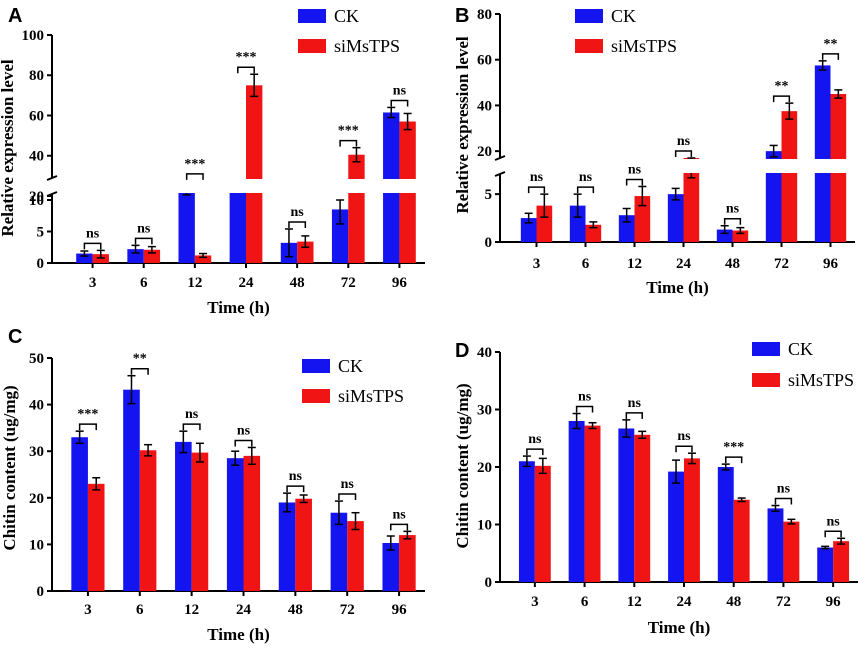  Describe the element at coordinates (52, 178) in the screenshot. I see `axis-break-mark` at that location.